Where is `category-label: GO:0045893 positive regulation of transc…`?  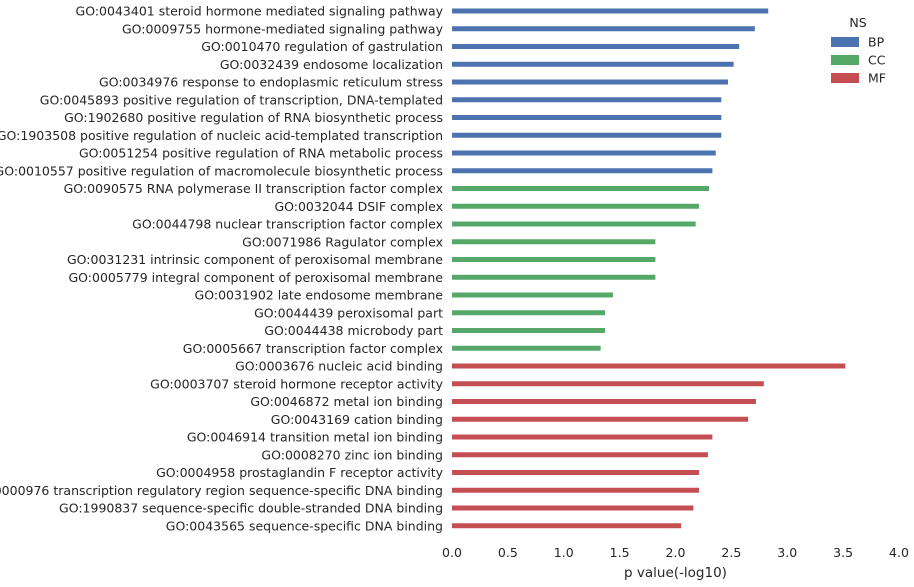 category-label: GO:0045893 positive regulation of transc… is located at coordinates (241, 99).